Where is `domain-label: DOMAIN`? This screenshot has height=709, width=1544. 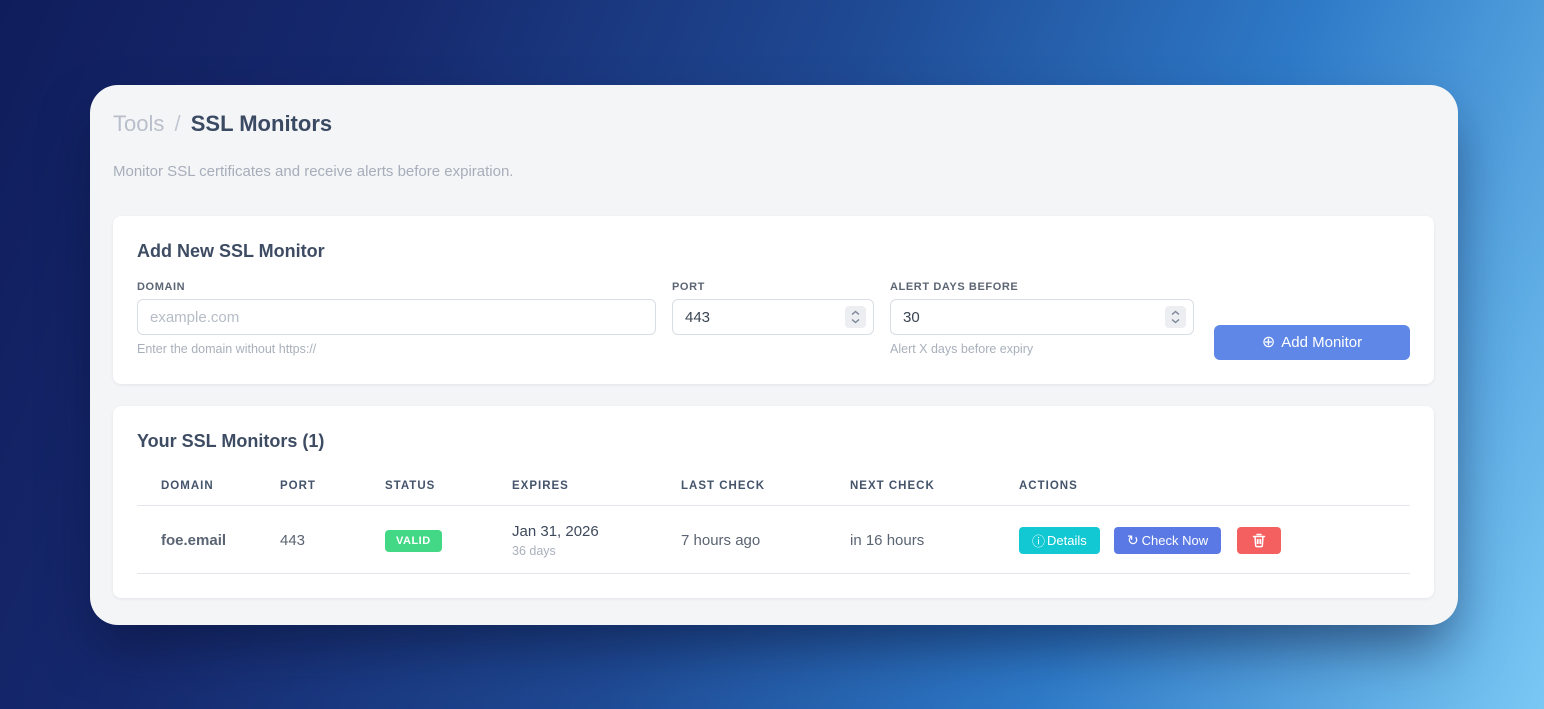
domain-label: DOMAIN is located at coordinates (161, 287).